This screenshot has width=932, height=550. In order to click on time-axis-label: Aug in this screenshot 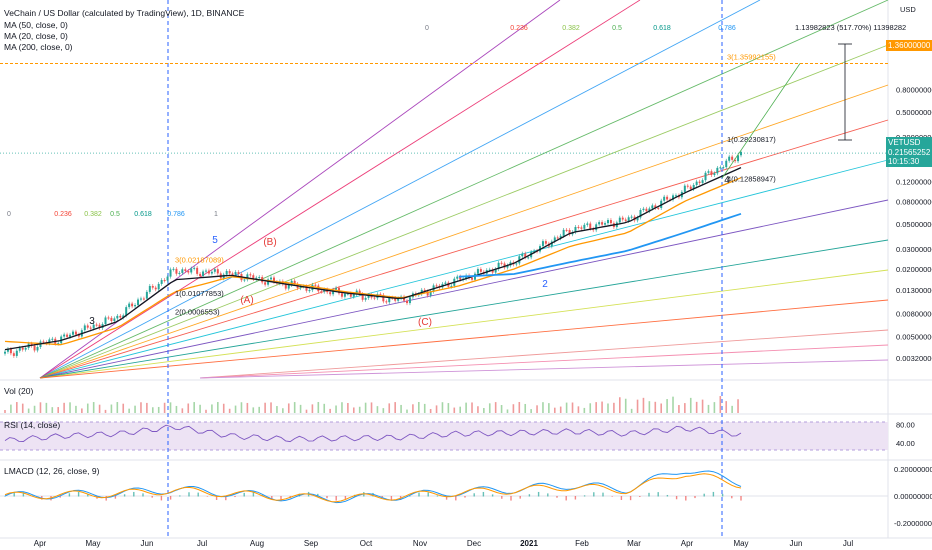, I will do `click(257, 543)`.